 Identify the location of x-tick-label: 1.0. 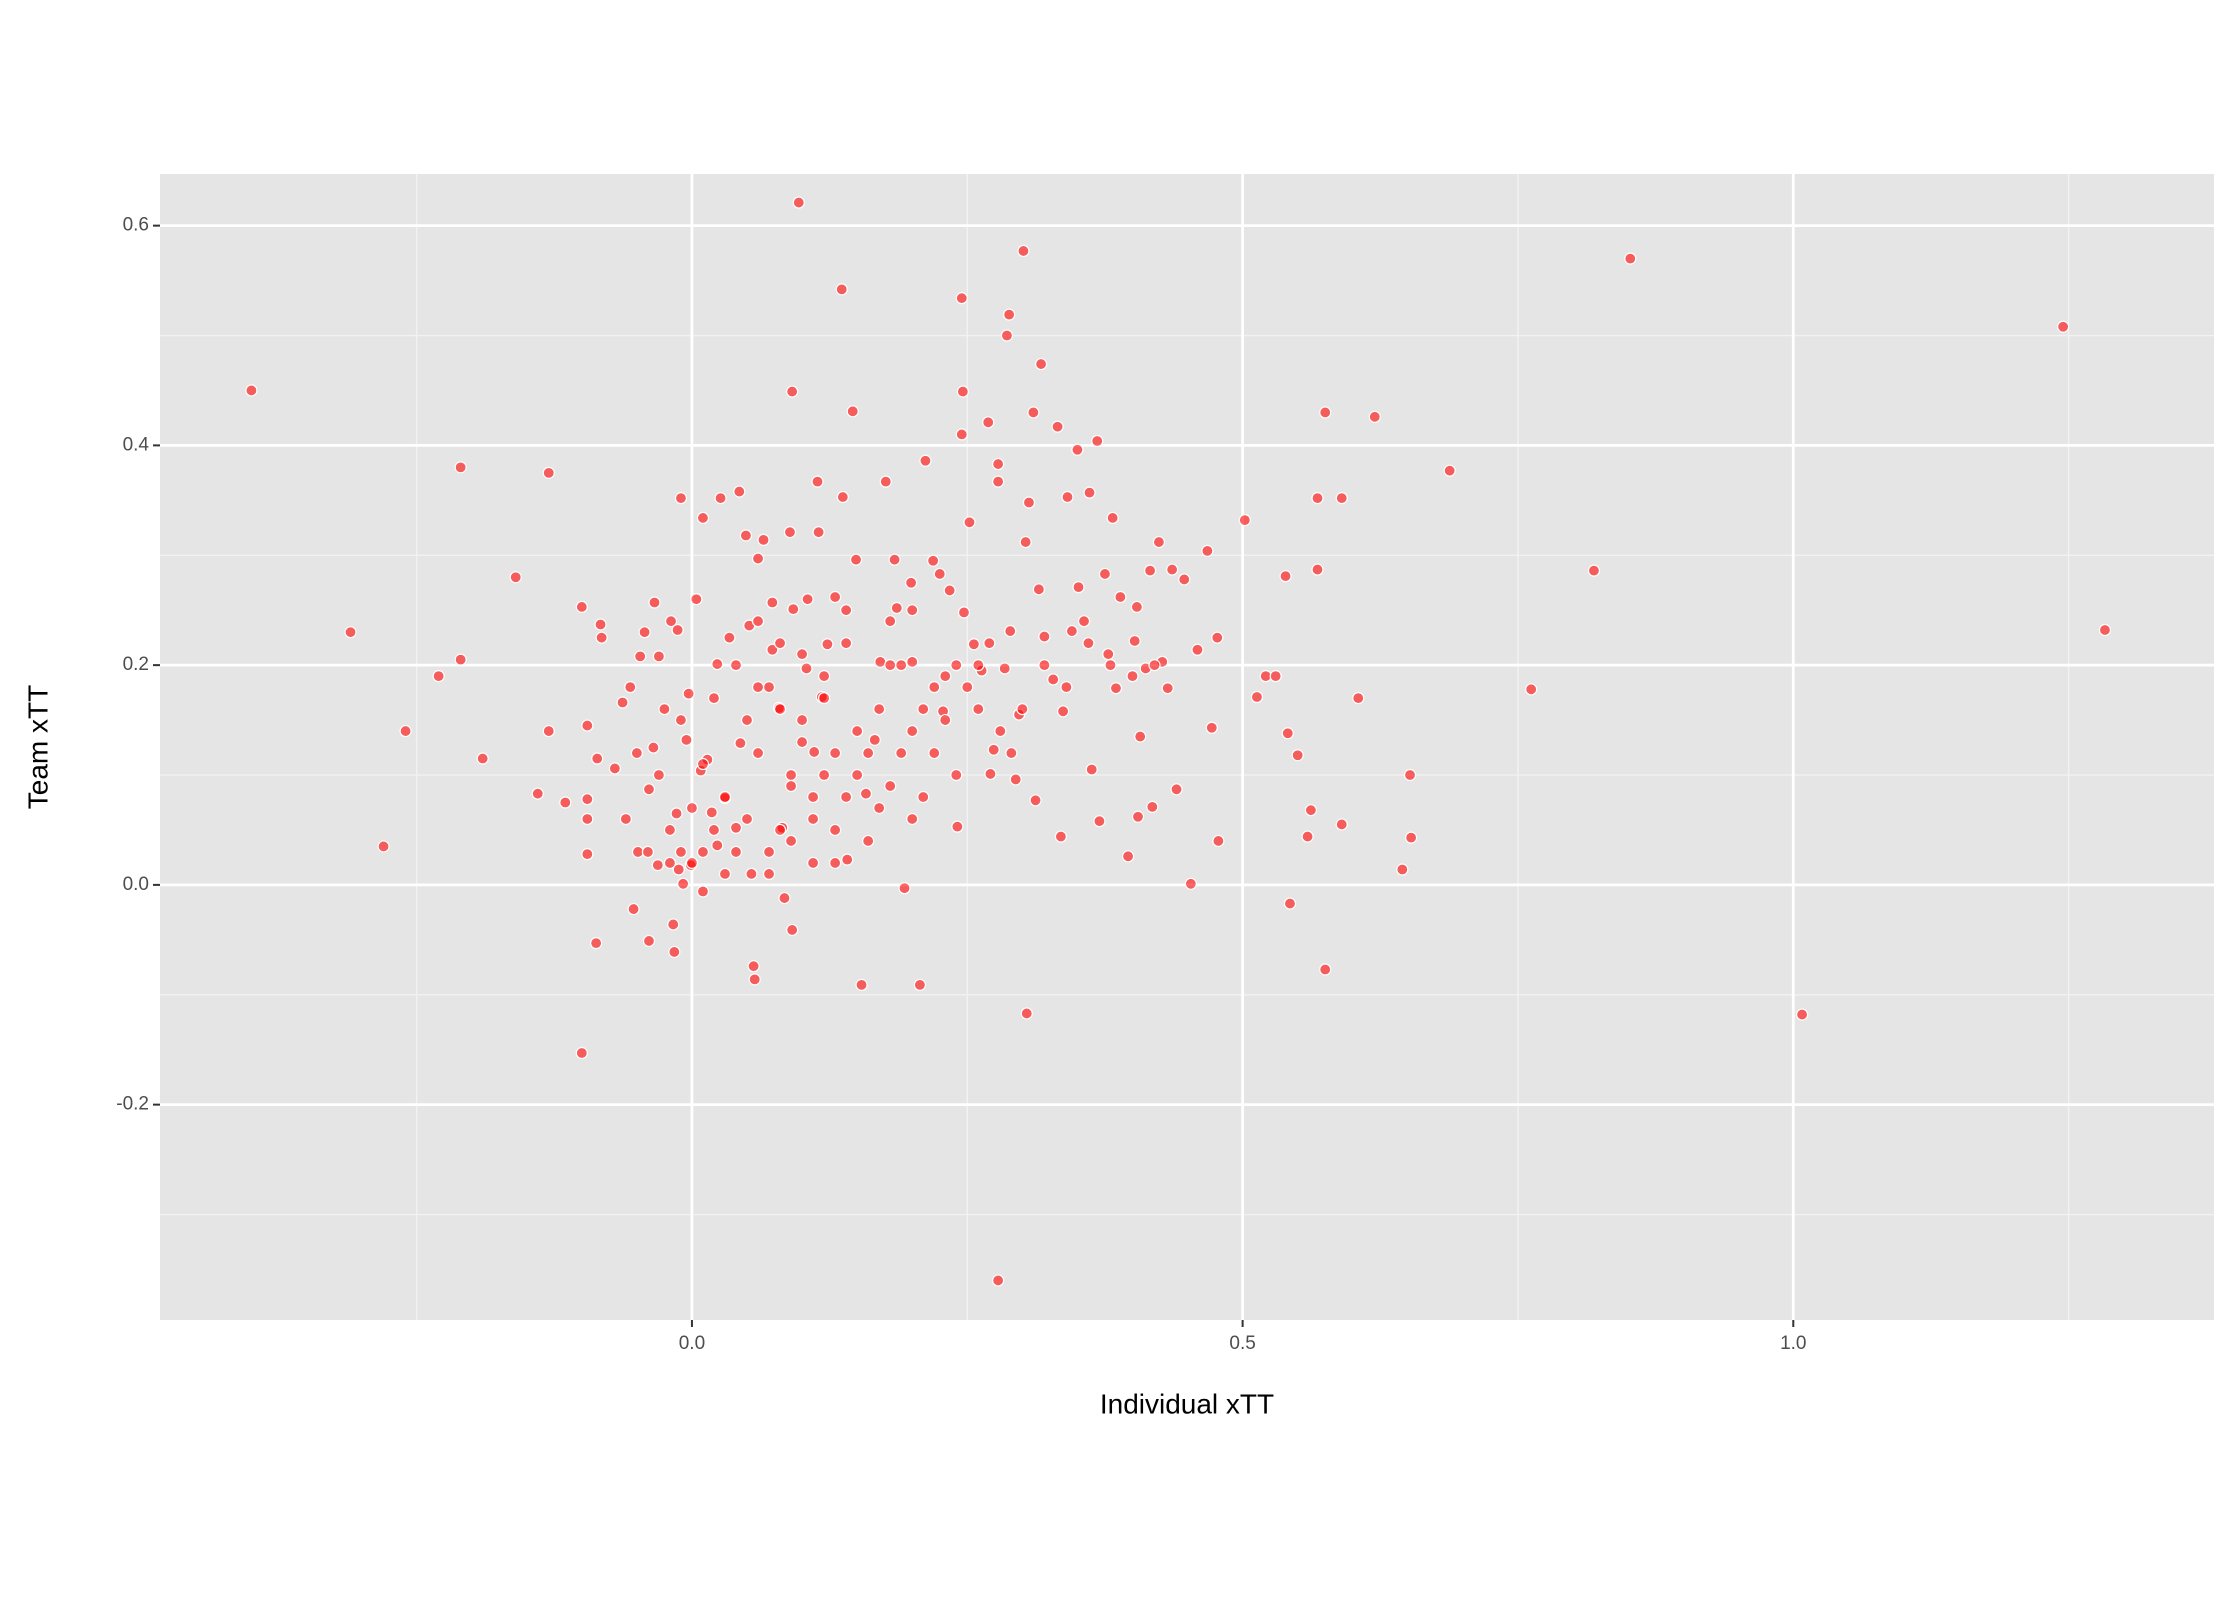
(1793, 1343).